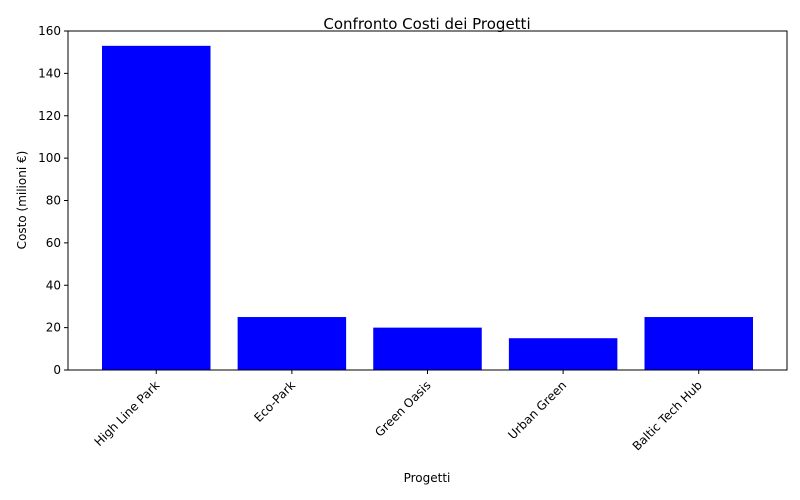 This screenshot has width=800, height=500. Describe the element at coordinates (49, 116) in the screenshot. I see `y-tick-label: 120` at that location.